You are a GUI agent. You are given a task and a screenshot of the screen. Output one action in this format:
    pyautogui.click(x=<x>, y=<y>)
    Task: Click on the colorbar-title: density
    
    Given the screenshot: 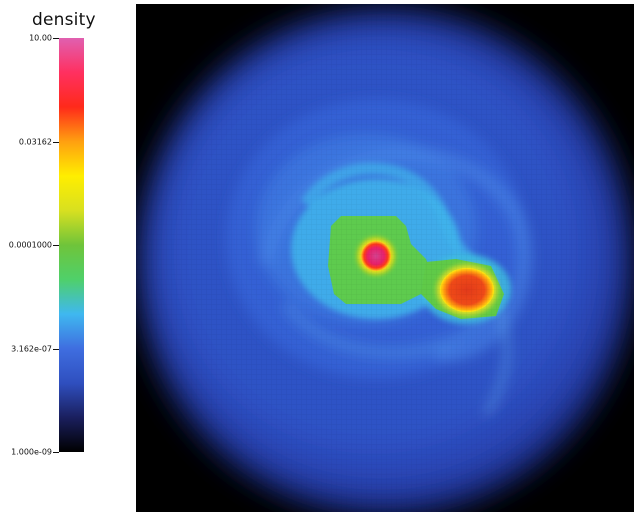 What is the action you would take?
    pyautogui.click(x=64, y=20)
    